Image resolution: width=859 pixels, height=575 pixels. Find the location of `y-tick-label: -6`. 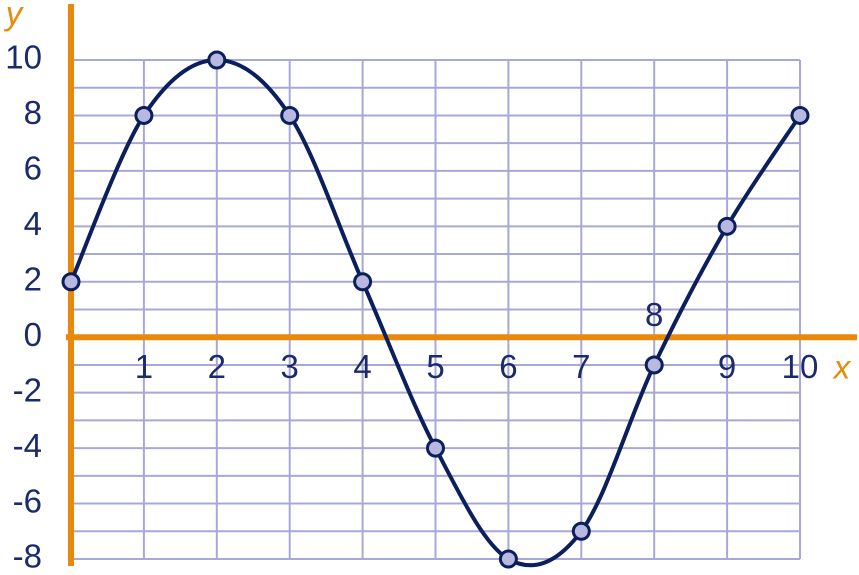

y-tick-label: -6 is located at coordinates (27, 500).